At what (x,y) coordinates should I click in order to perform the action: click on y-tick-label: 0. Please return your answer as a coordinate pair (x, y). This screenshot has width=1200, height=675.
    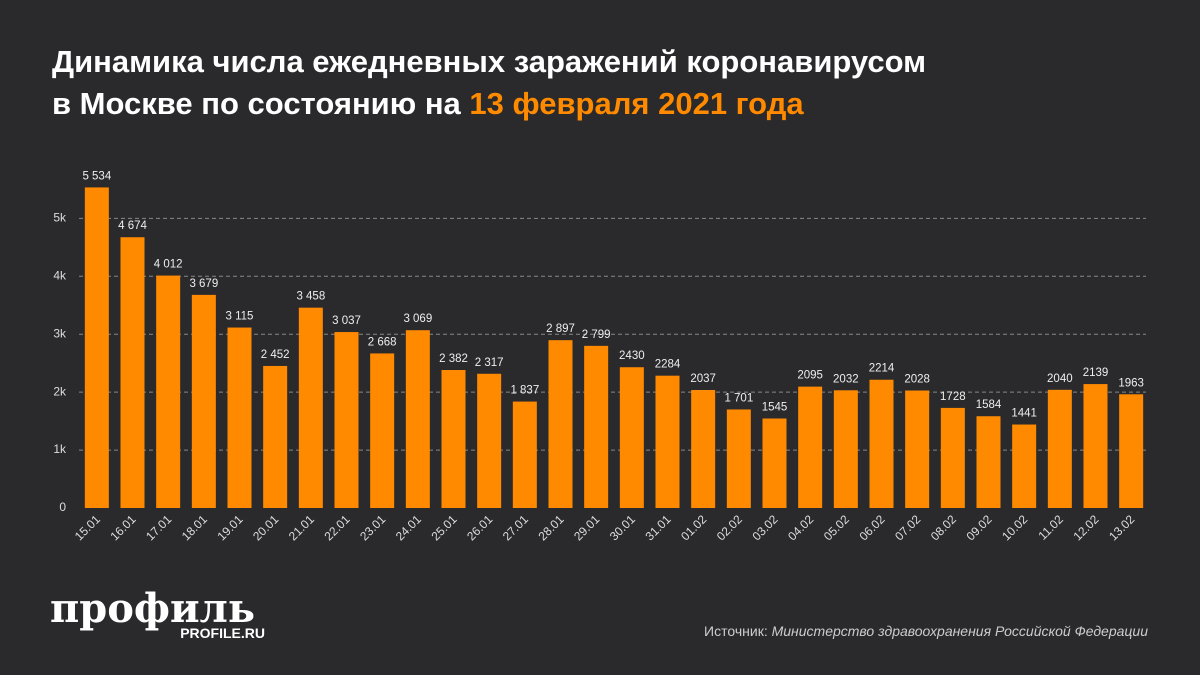
    Looking at the image, I should click on (62, 507).